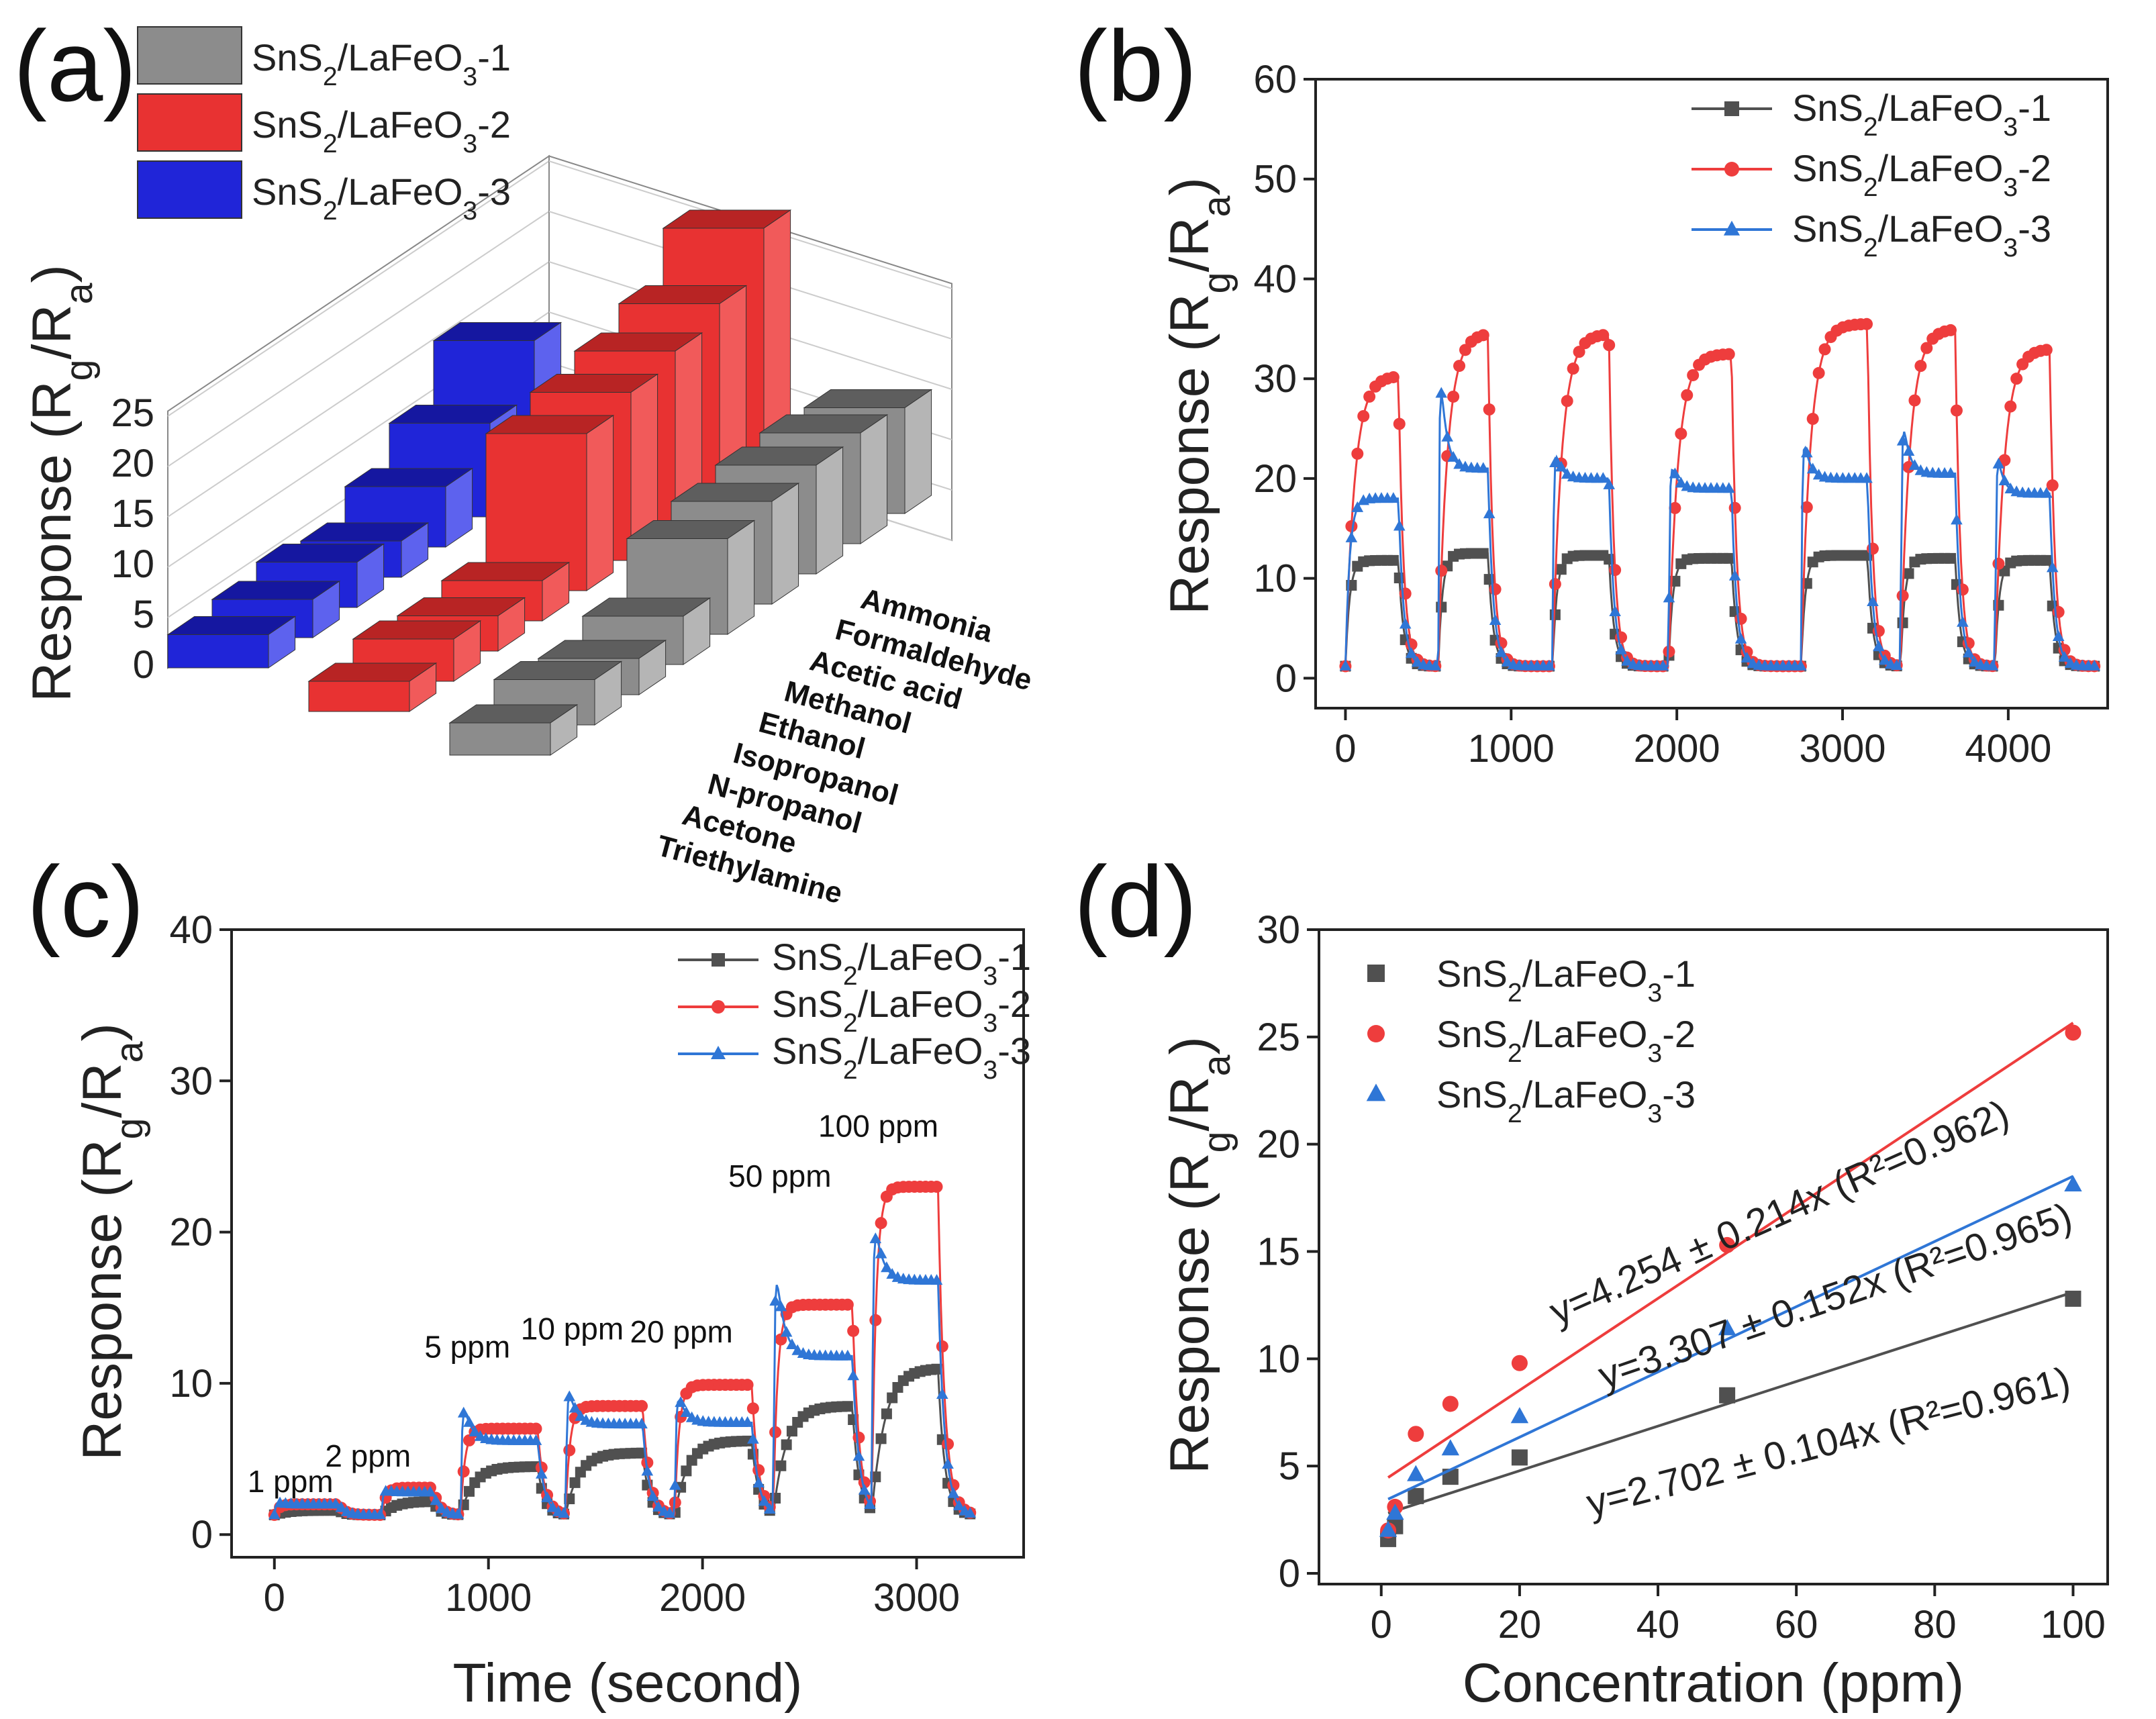  Describe the element at coordinates (1566, 1040) in the screenshot. I see `d-legend-label: SnS2/LaFeO3-2` at that location.